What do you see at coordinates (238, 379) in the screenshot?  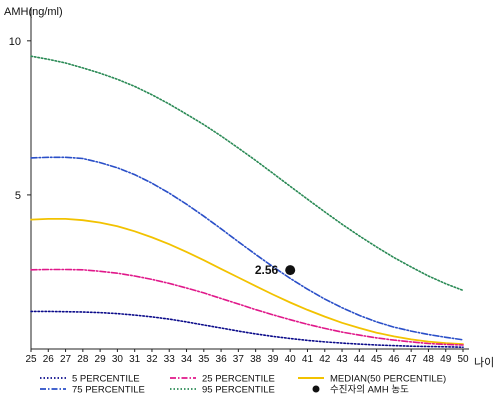 I see `legend-label: 25 PERCENTILE` at bounding box center [238, 379].